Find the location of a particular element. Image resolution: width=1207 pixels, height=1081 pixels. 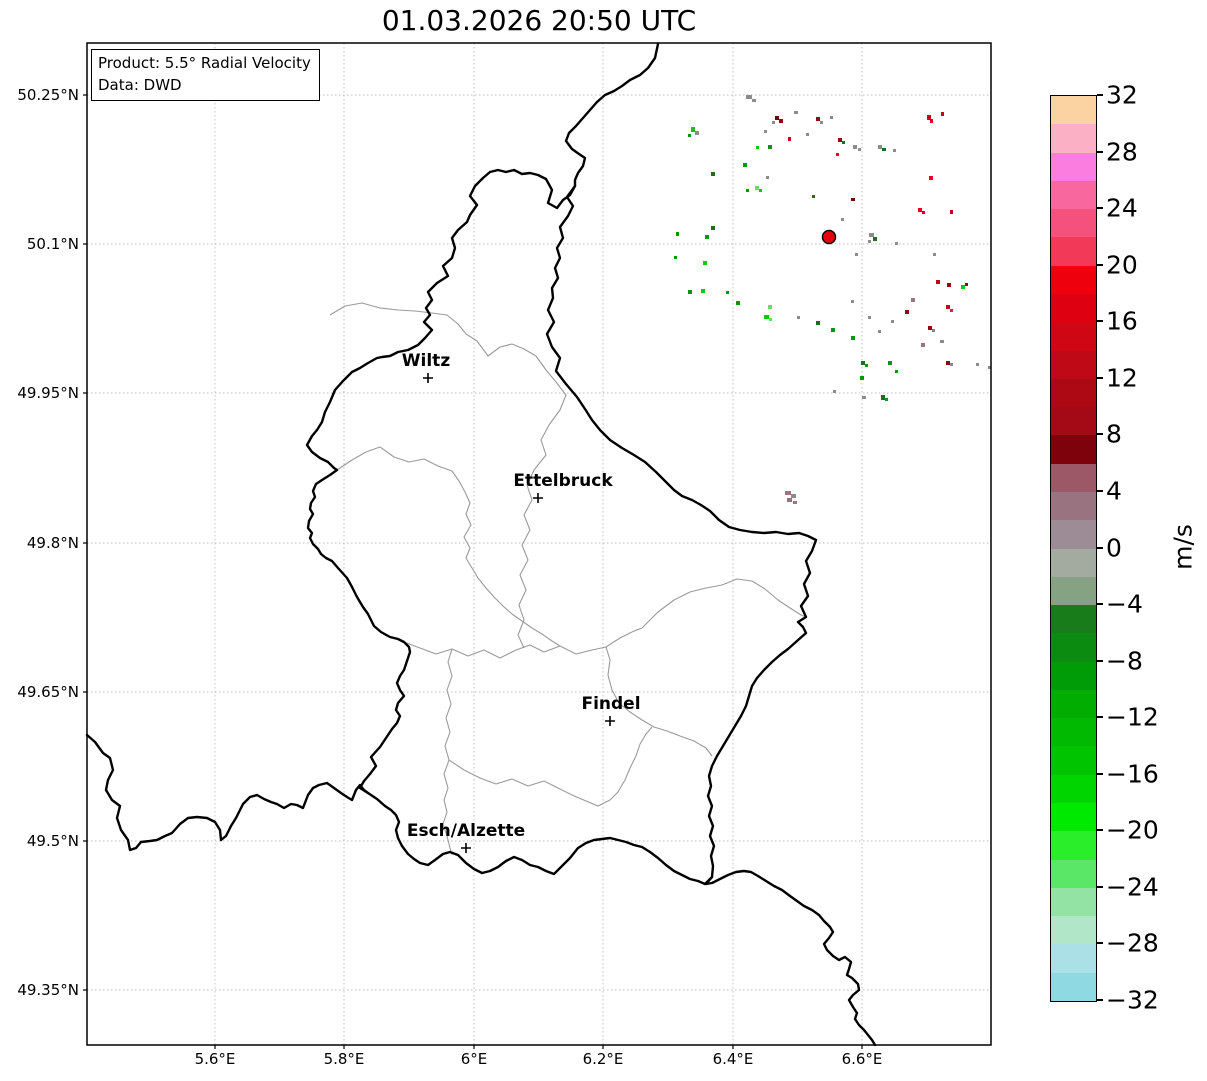

colorbar-tick-label: 4 is located at coordinates (1114, 491).